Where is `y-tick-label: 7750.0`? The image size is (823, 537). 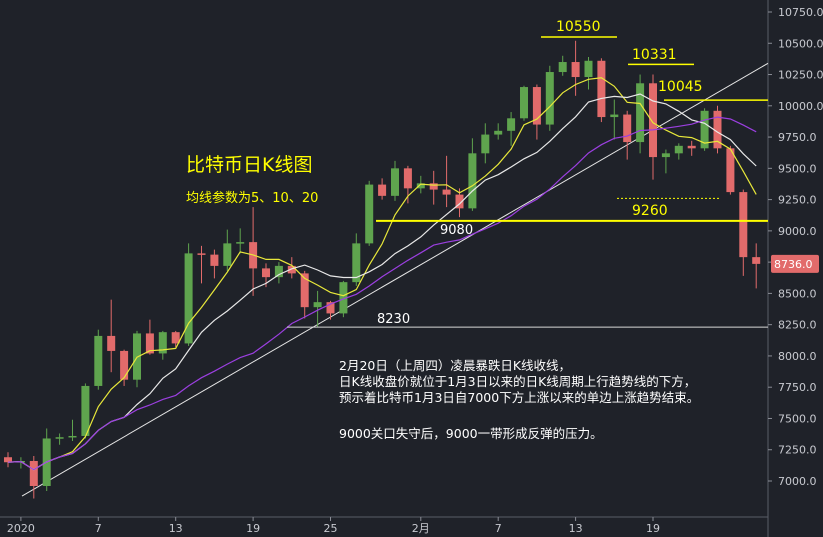
y-tick-label: 7750.0 is located at coordinates (797, 387).